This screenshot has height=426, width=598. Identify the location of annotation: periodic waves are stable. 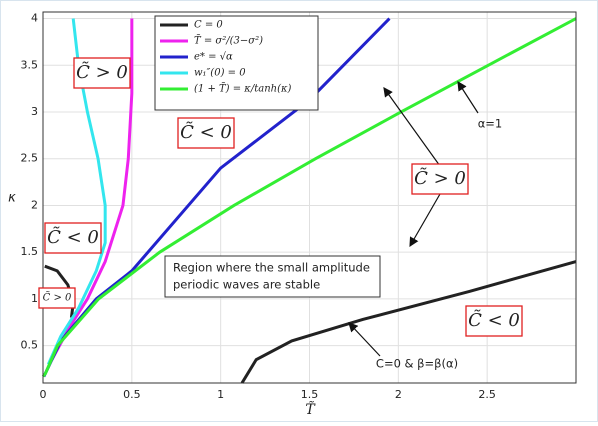
(246, 285).